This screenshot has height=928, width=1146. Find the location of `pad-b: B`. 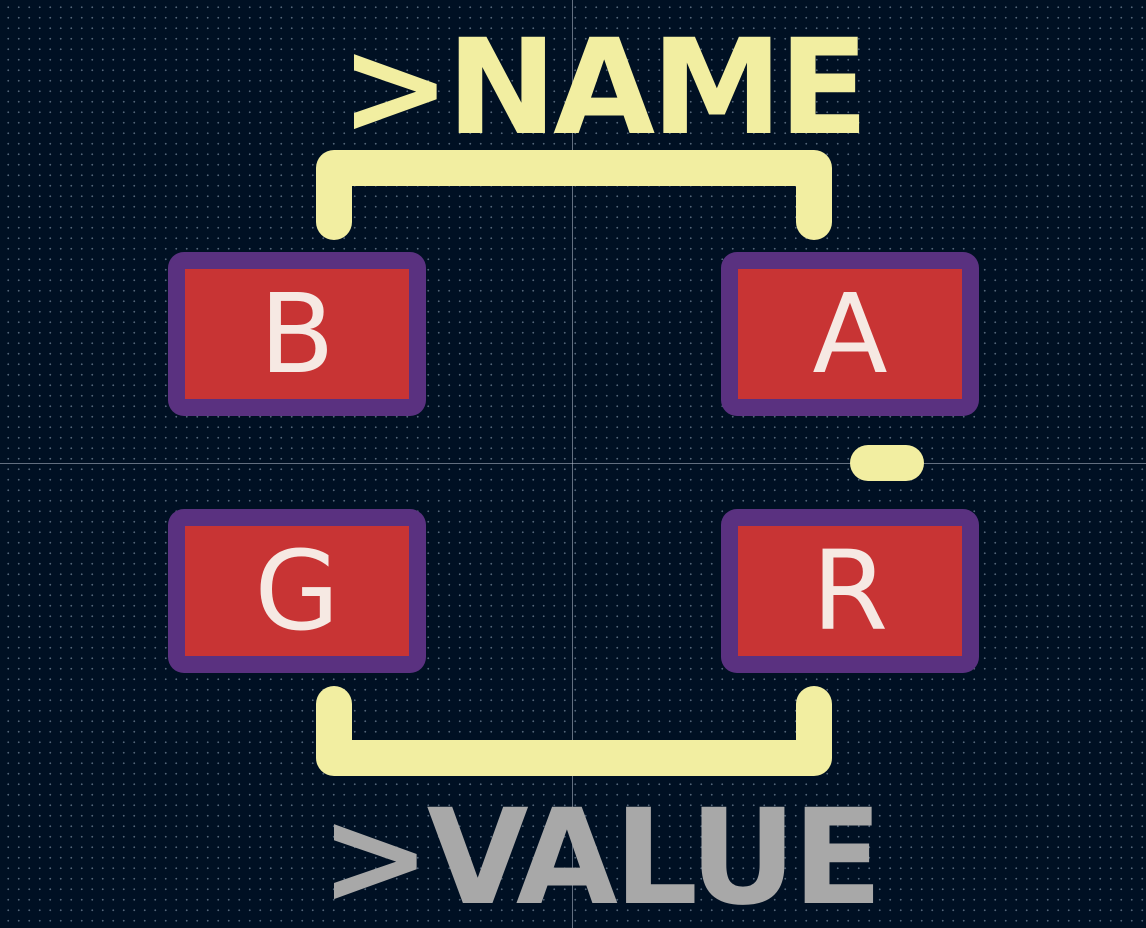

pad-b: B is located at coordinates (297, 334).